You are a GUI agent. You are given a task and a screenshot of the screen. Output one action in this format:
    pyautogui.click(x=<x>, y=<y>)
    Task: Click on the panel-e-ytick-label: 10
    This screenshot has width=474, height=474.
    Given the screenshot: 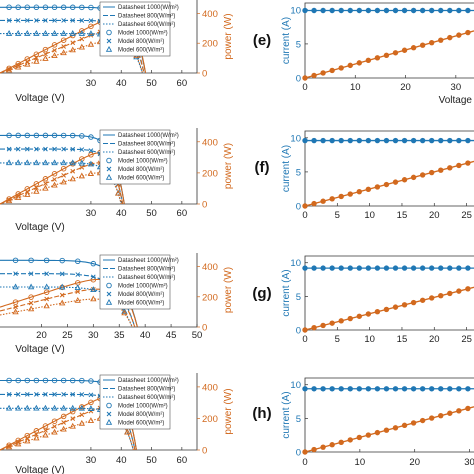 What is the action you would take?
    pyautogui.click(x=295, y=10)
    